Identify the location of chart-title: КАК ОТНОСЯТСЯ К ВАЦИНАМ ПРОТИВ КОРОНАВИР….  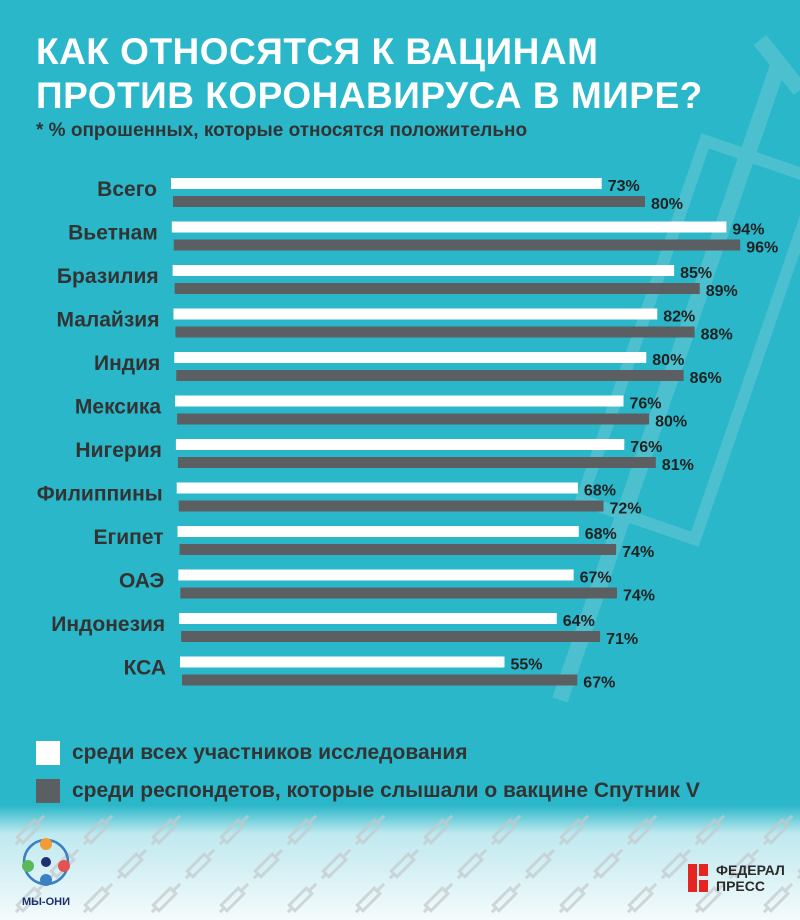
(369, 73).